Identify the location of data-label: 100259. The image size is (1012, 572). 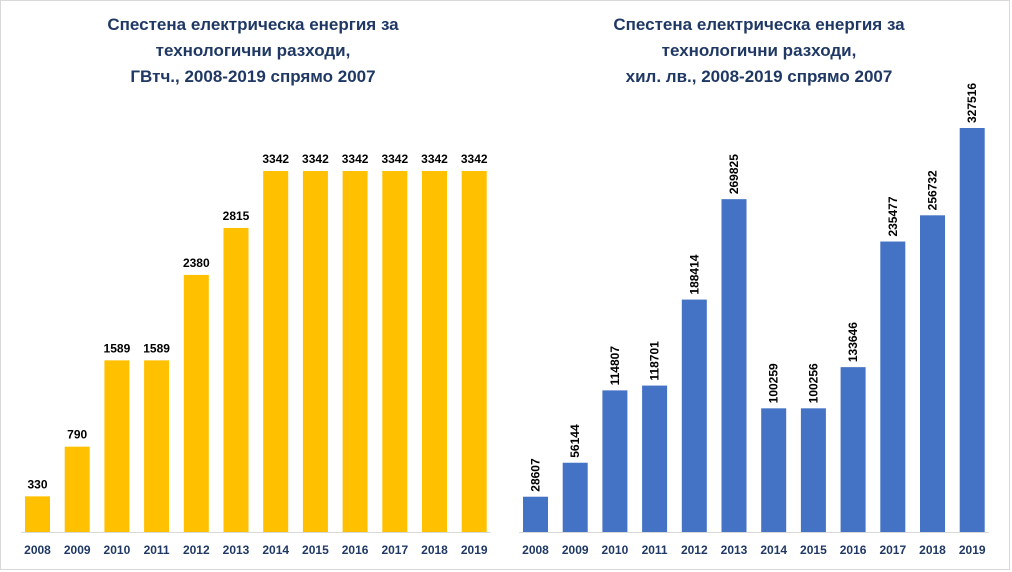
(774, 383).